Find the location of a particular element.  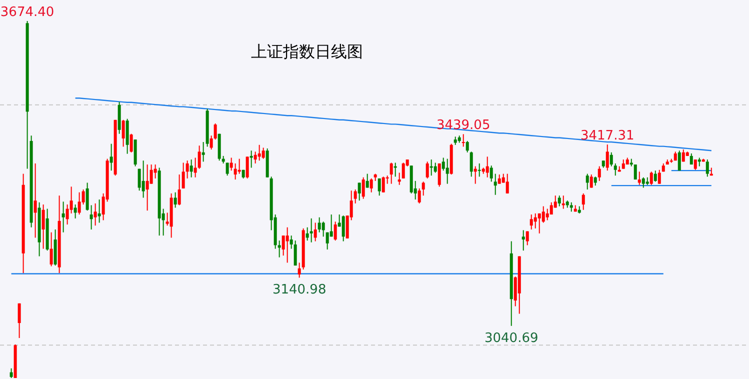

text: 上证指数日线图 is located at coordinates (307, 51).